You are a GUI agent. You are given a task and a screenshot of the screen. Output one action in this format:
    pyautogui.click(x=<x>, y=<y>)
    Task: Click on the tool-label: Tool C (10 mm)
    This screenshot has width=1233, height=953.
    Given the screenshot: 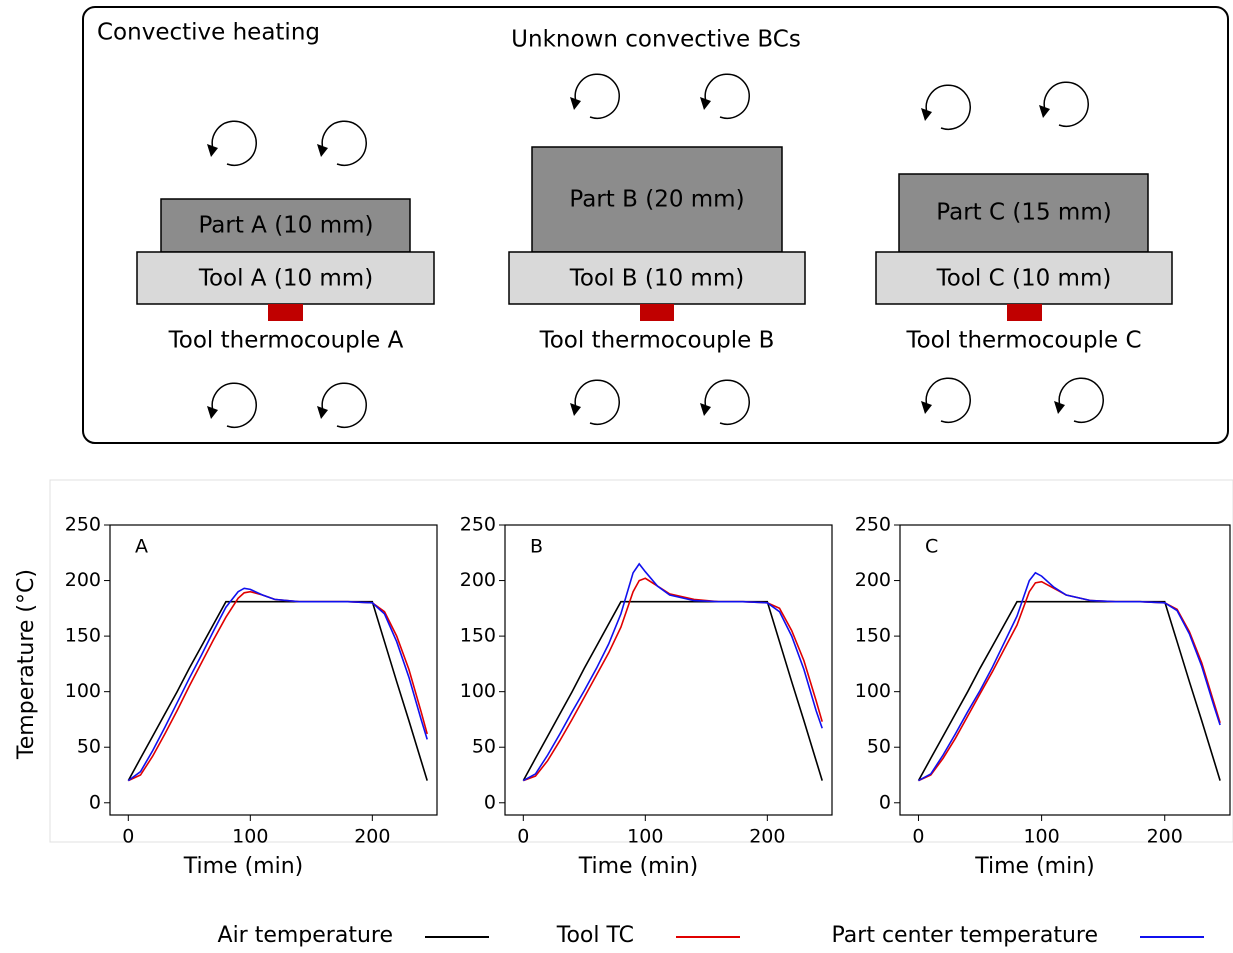 What is the action you would take?
    pyautogui.click(x=1024, y=279)
    